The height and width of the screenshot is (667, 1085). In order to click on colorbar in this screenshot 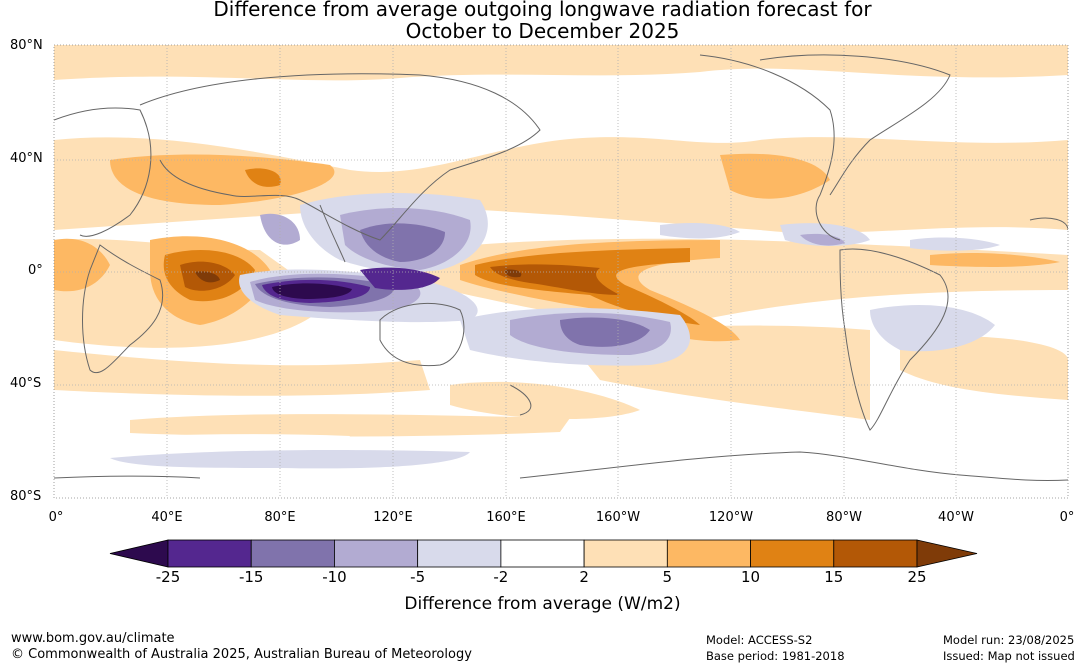, I will do `click(543, 553)`.